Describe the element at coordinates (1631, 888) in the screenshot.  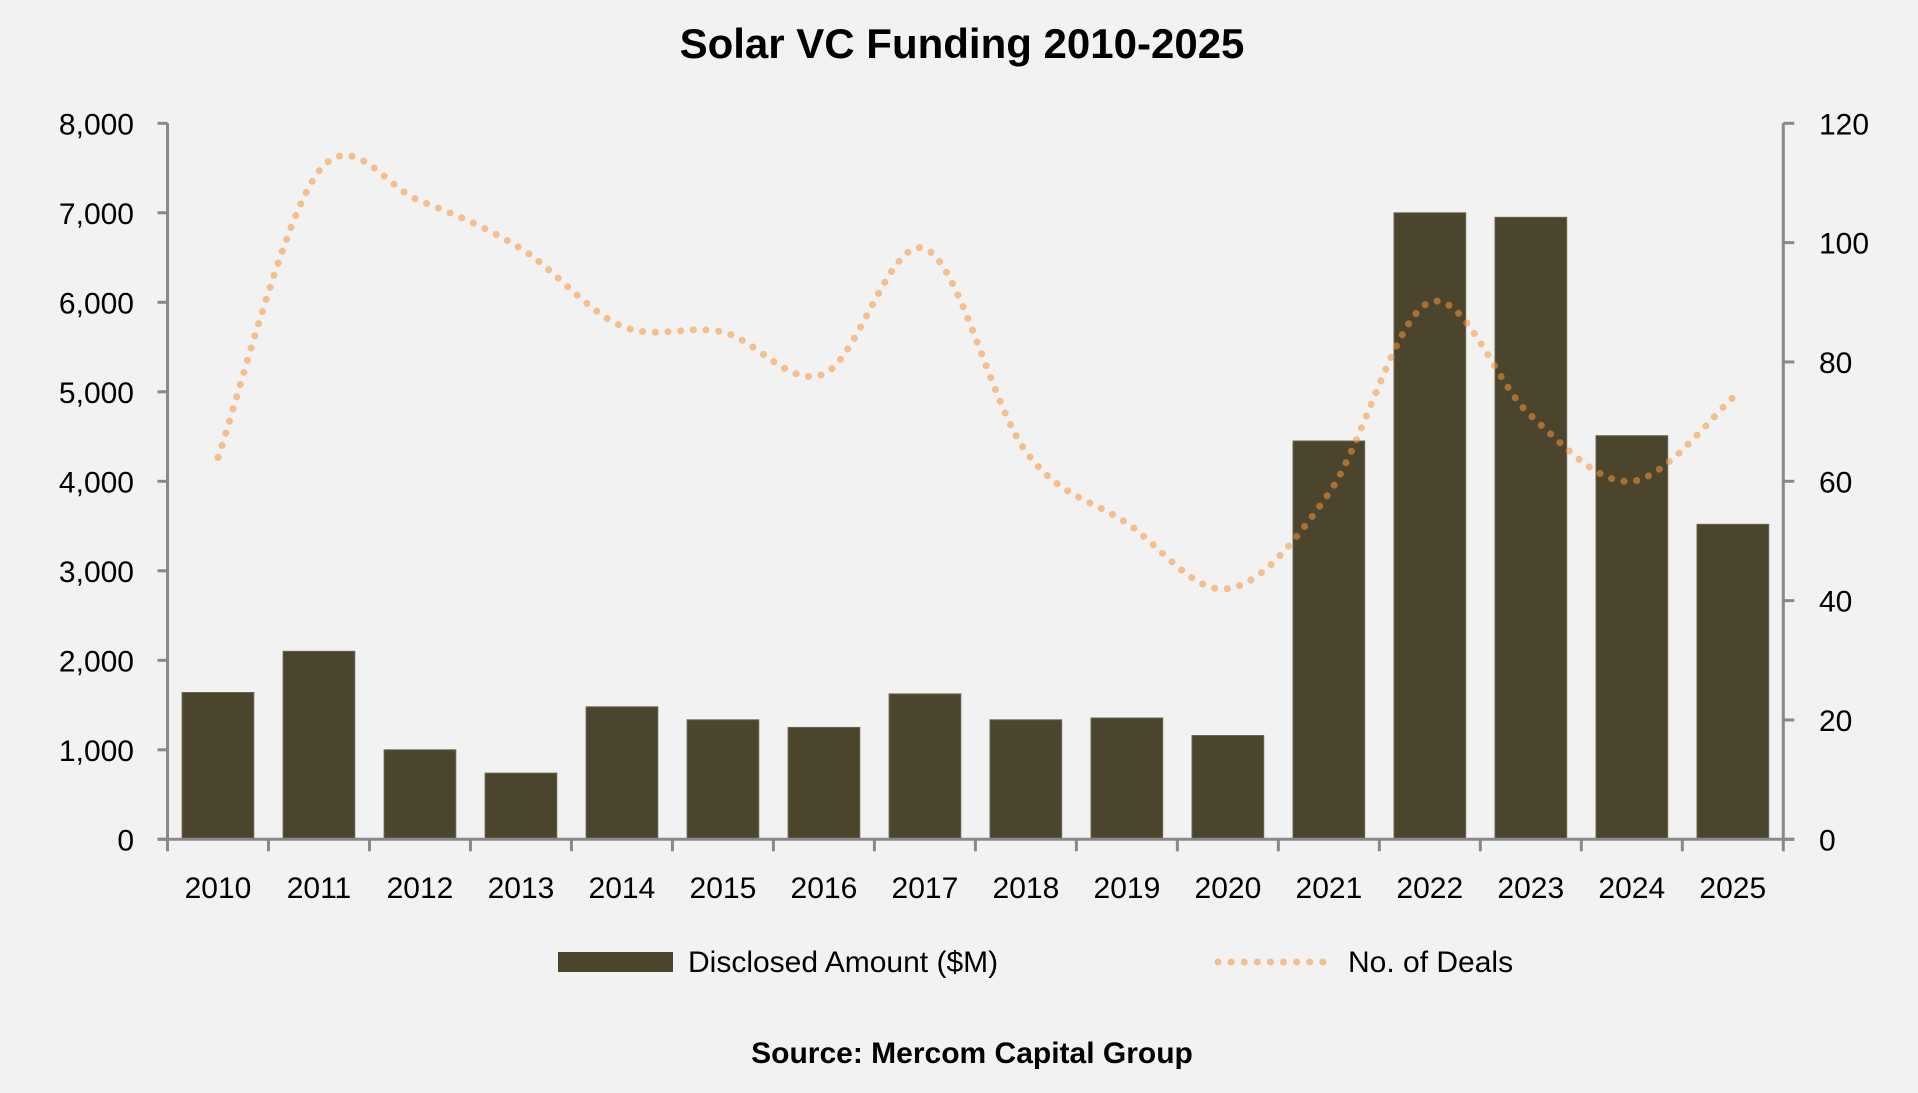
I see `x-axis-tick-label: 2024` at that location.